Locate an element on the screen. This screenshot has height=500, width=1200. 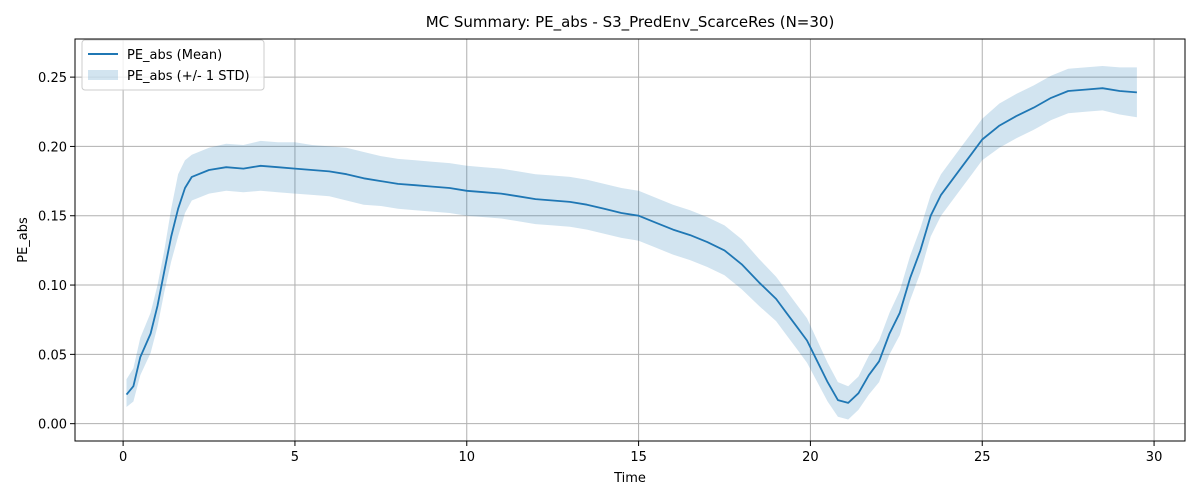
legend-mean-label: PE_abs (Mean) is located at coordinates (174, 55).